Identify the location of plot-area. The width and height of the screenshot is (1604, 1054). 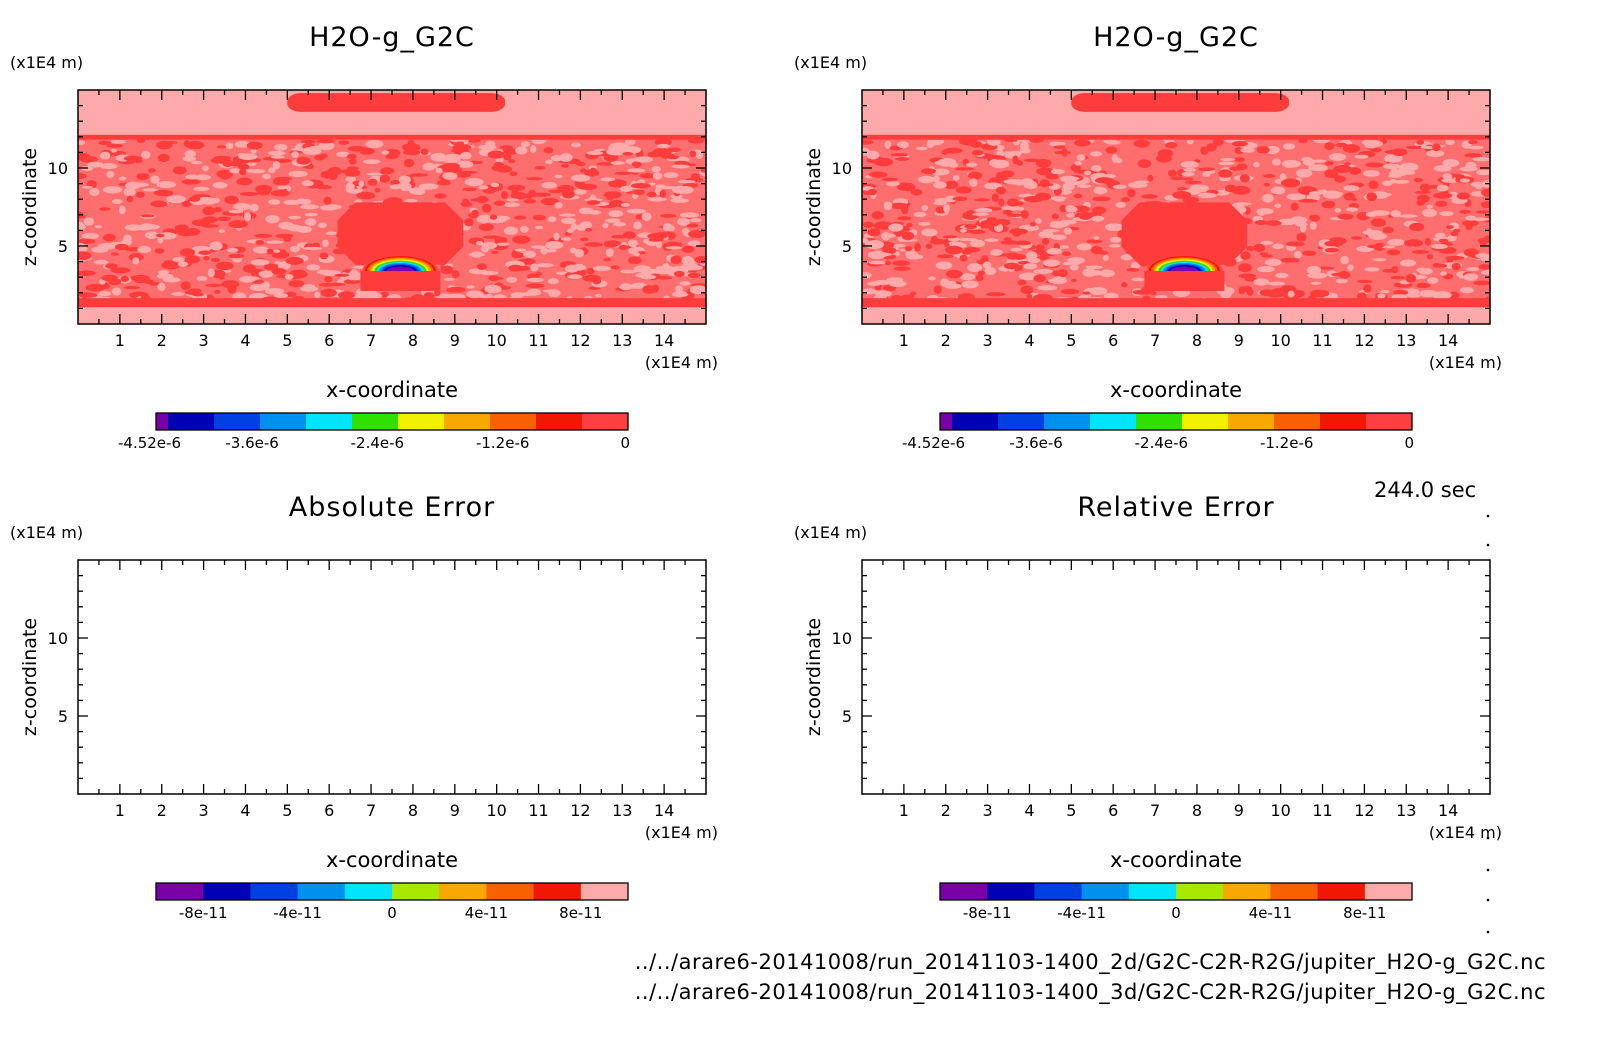
(1176, 207).